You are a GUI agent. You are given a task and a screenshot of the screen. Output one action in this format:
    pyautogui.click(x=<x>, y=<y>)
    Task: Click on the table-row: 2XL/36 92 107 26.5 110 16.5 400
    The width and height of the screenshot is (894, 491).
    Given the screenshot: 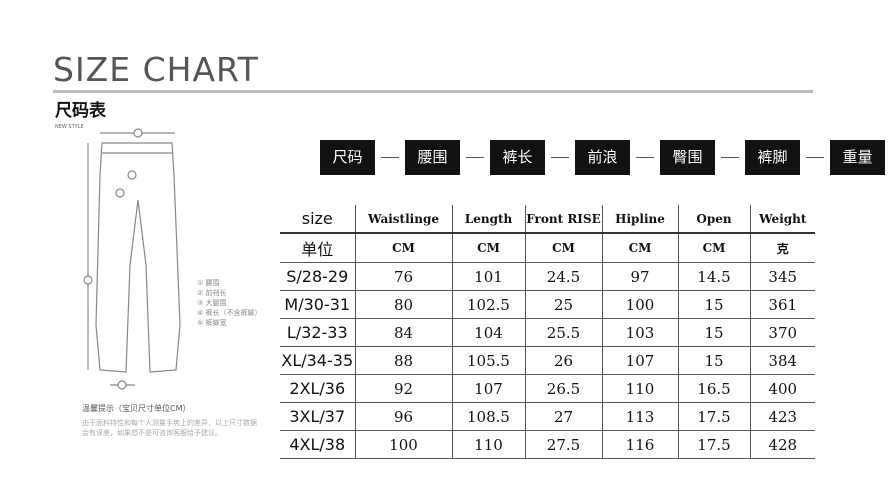 What is the action you would take?
    pyautogui.click(x=547, y=388)
    